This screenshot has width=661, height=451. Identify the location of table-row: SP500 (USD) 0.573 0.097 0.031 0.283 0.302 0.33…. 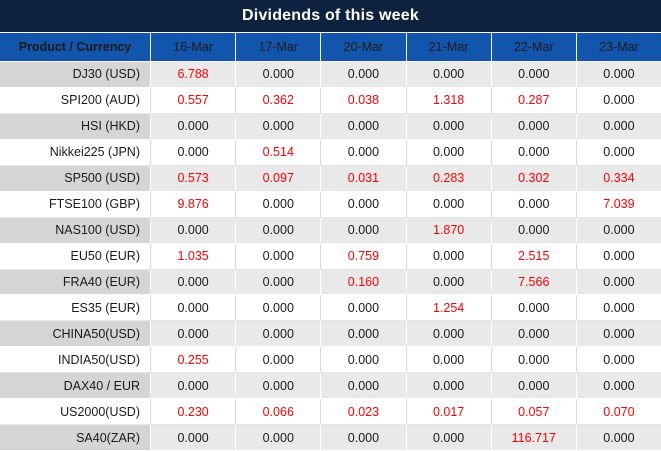
(330, 178).